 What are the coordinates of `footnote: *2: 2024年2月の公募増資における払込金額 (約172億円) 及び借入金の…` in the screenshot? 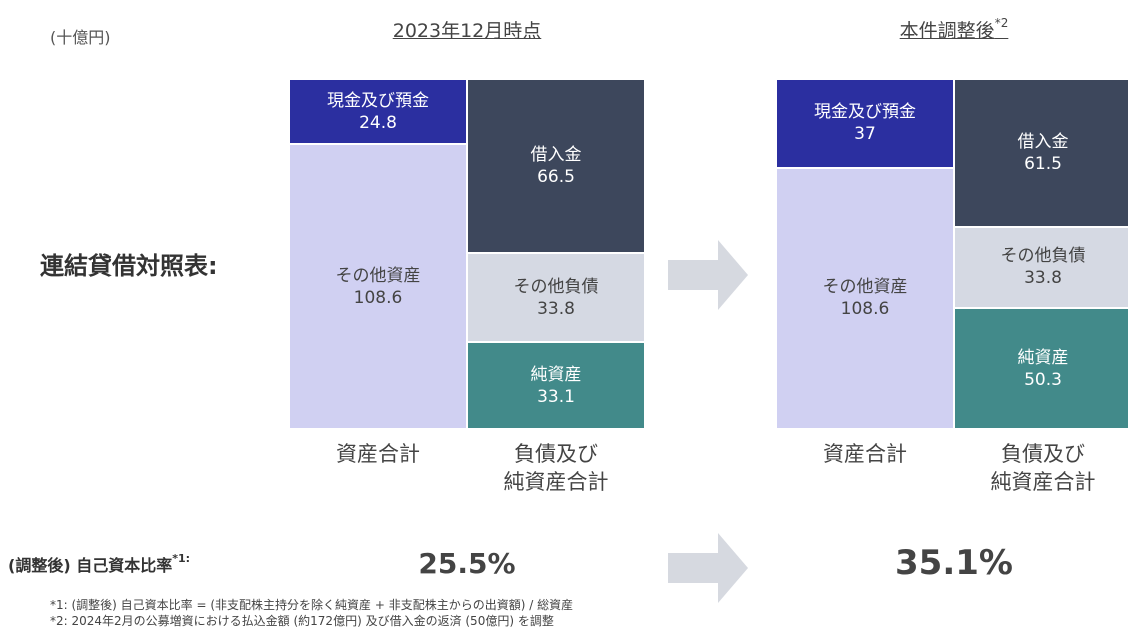 It's located at (302, 621).